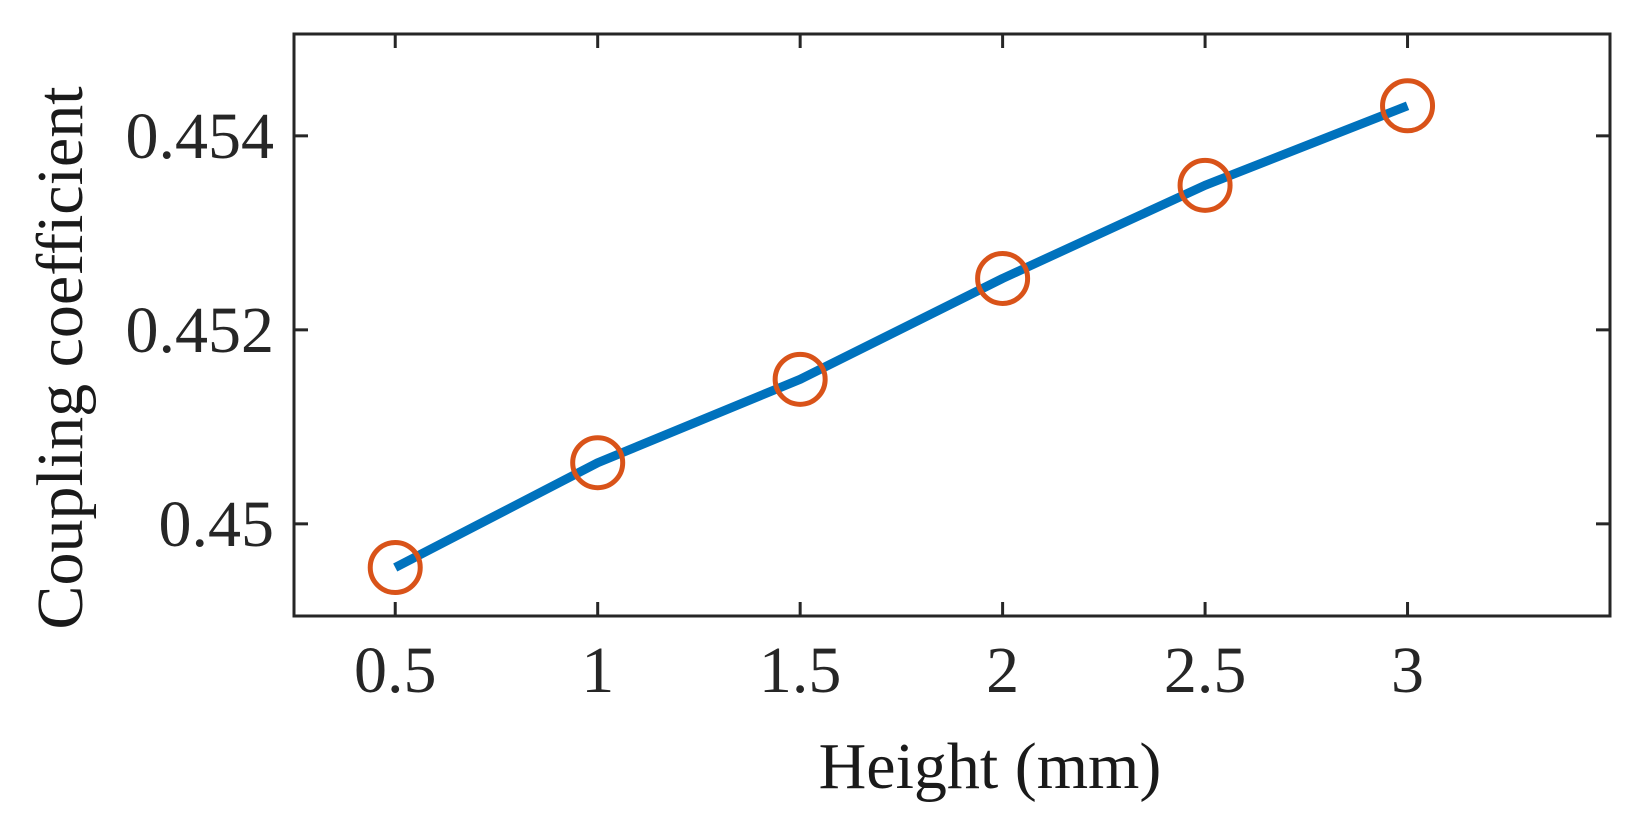 The height and width of the screenshot is (823, 1636). What do you see at coordinates (200, 330) in the screenshot?
I see `y-tick-label: 0.452` at bounding box center [200, 330].